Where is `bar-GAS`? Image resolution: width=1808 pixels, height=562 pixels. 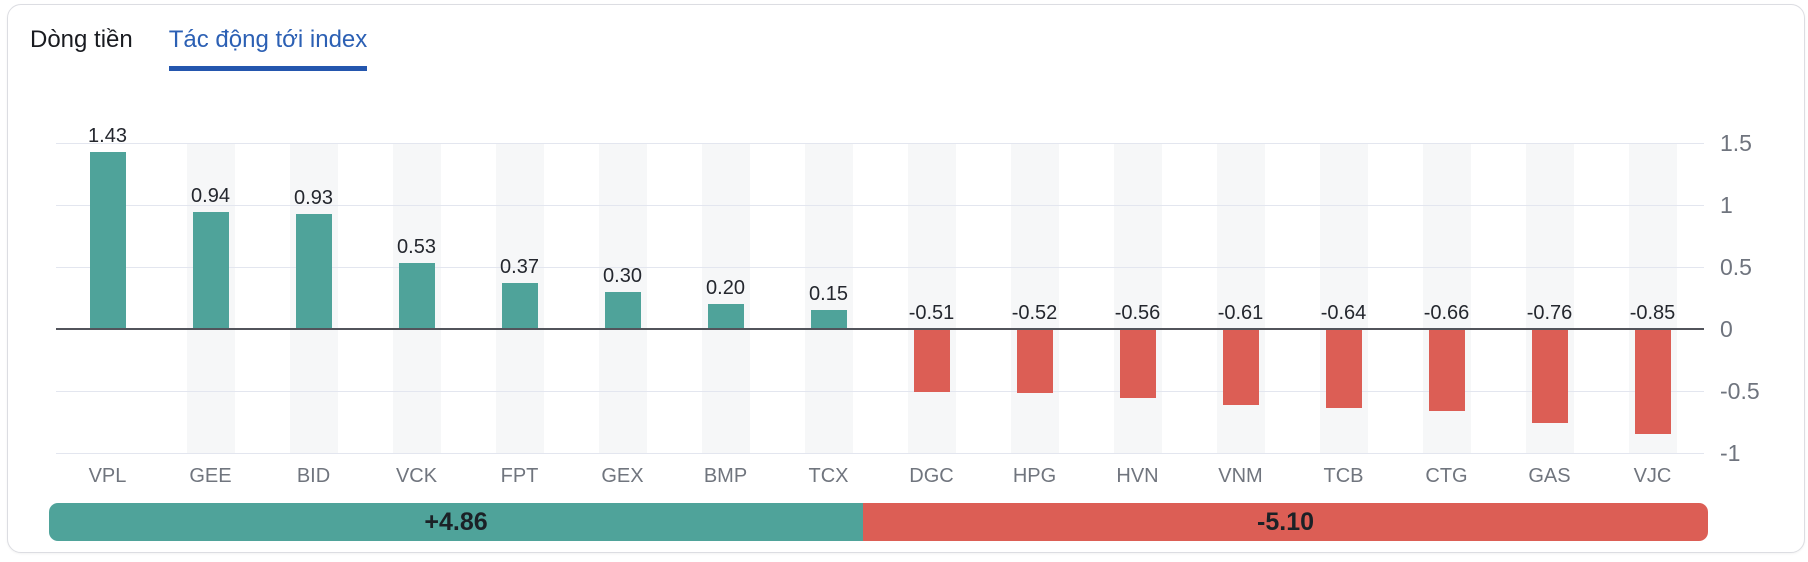
bar-GAS is located at coordinates (1549, 376).